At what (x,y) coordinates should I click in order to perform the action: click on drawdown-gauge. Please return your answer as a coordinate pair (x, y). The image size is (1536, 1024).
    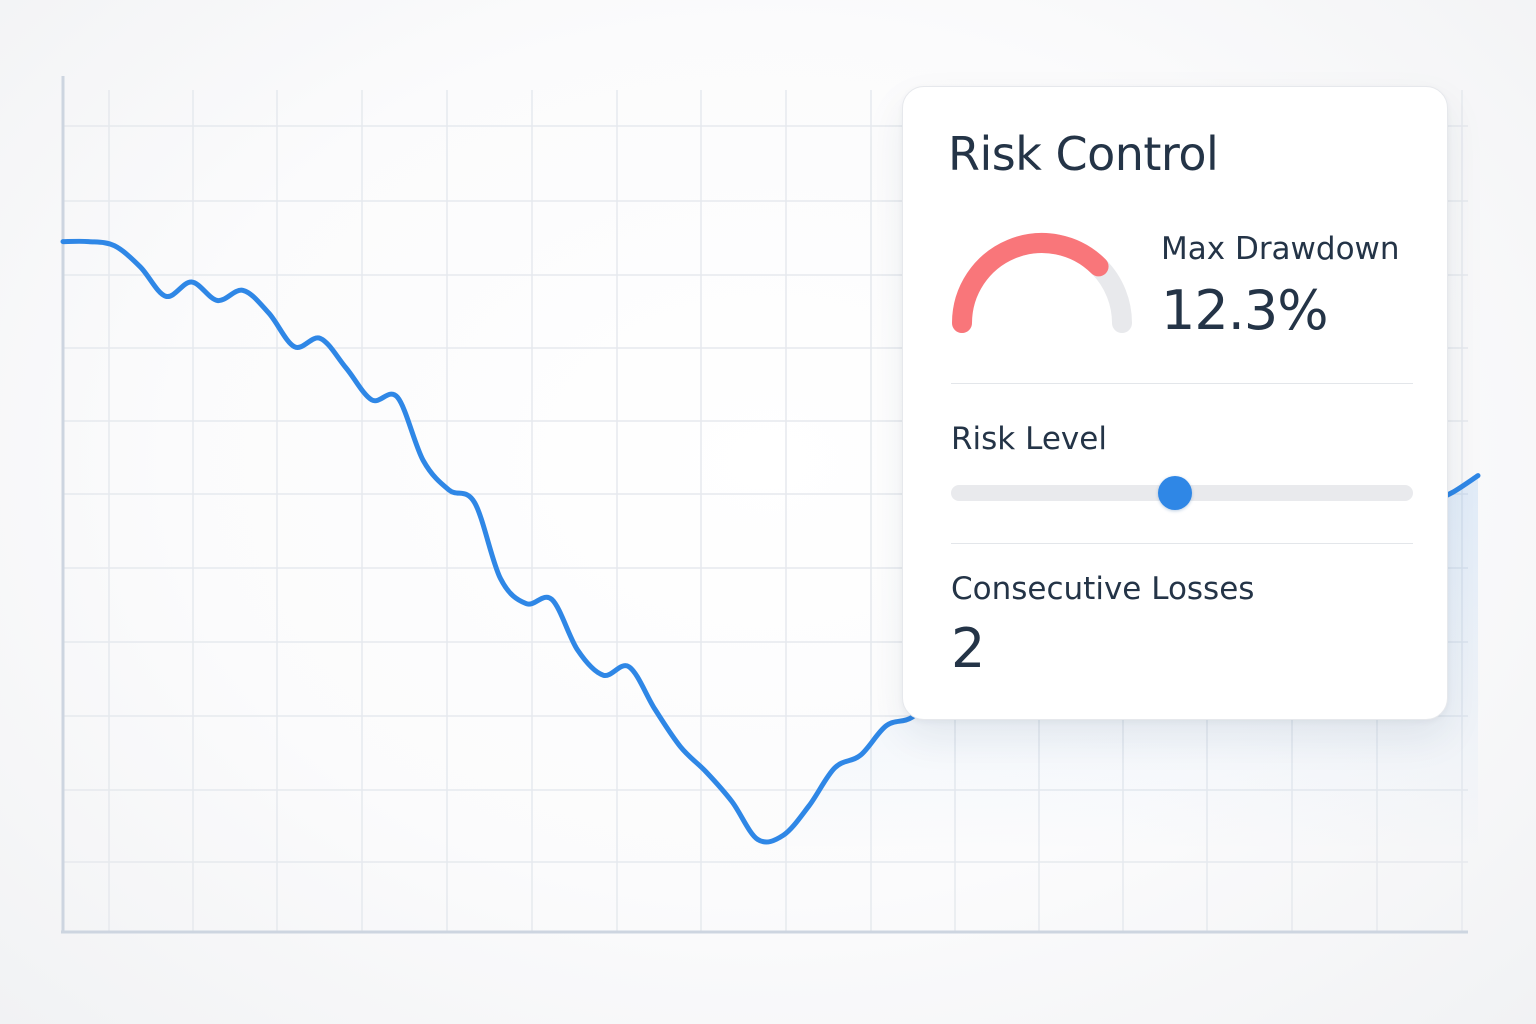
    Looking at the image, I should click on (1042, 283).